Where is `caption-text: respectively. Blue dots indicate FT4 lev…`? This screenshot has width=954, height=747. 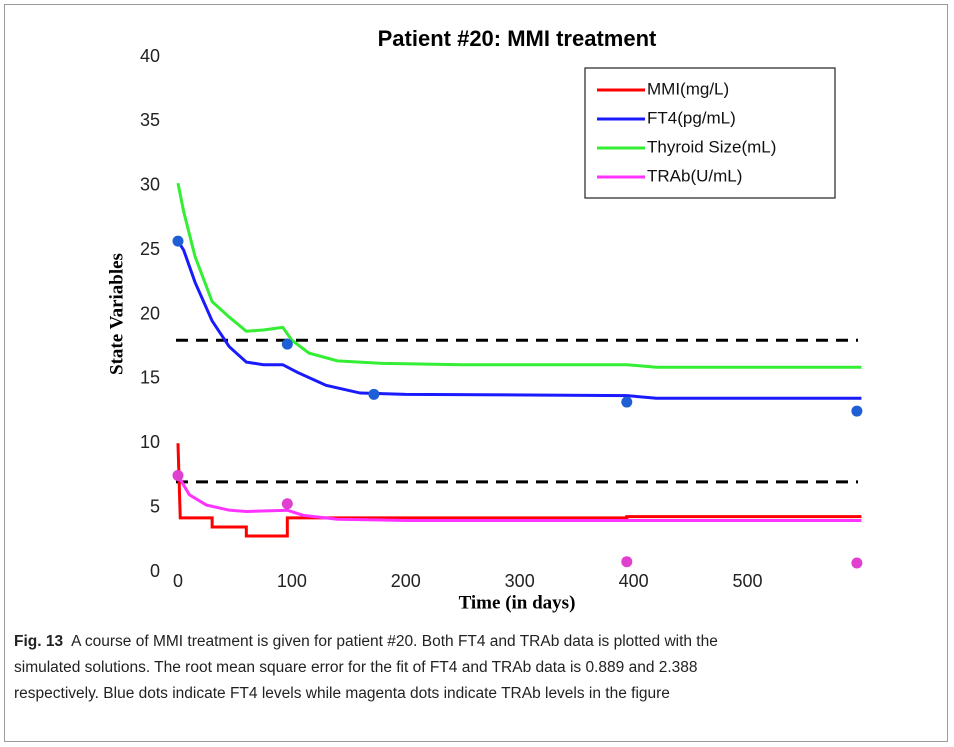 caption-text: respectively. Blue dots indicate FT4 lev… is located at coordinates (342, 693).